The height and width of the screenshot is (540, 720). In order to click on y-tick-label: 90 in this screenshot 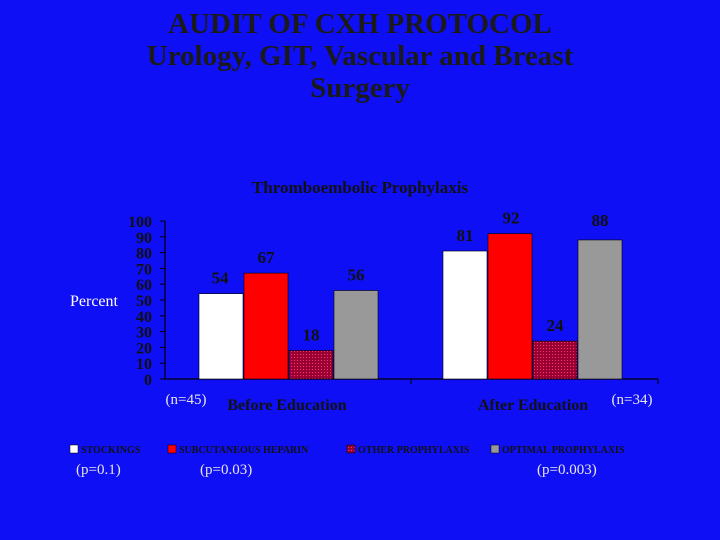, I will do `click(144, 238)`.